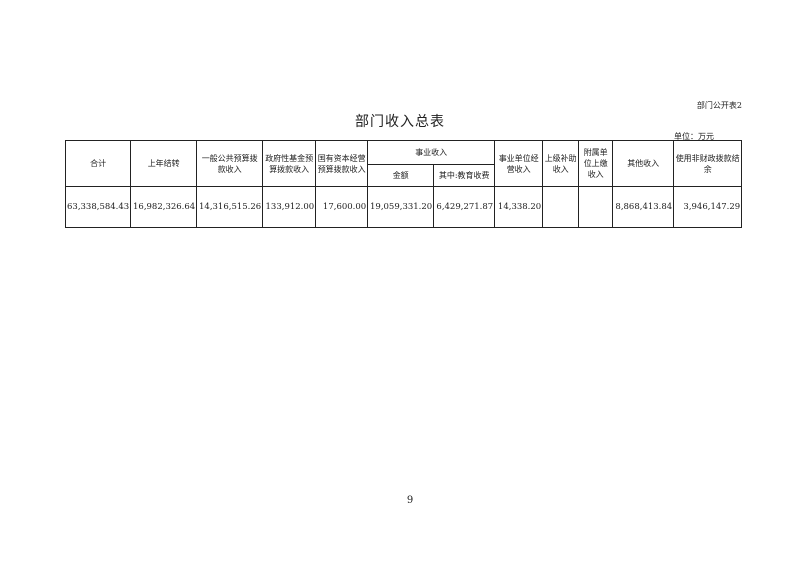 This screenshot has height=565, width=800. Describe the element at coordinates (289, 207) in the screenshot. I see `cell-gov-fund: 133,912.00` at that location.